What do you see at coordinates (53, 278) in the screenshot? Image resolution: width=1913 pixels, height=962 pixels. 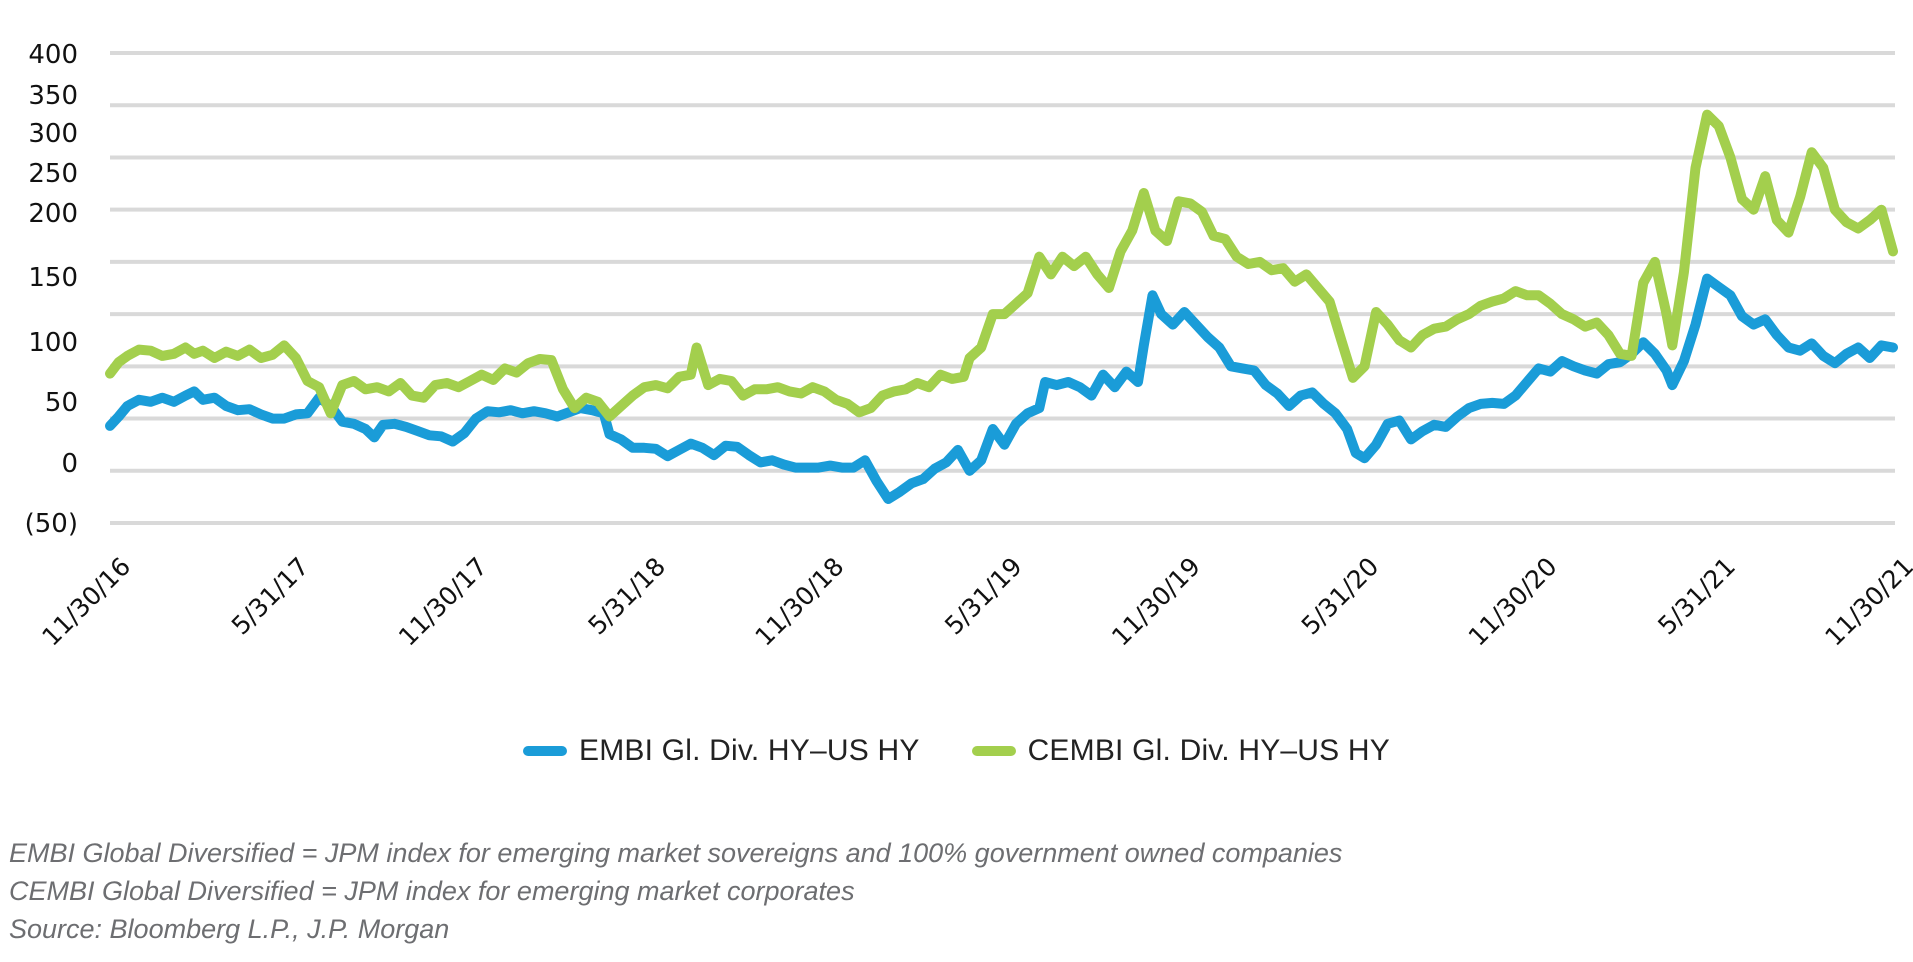 I see `y-tick-label: 150` at bounding box center [53, 278].